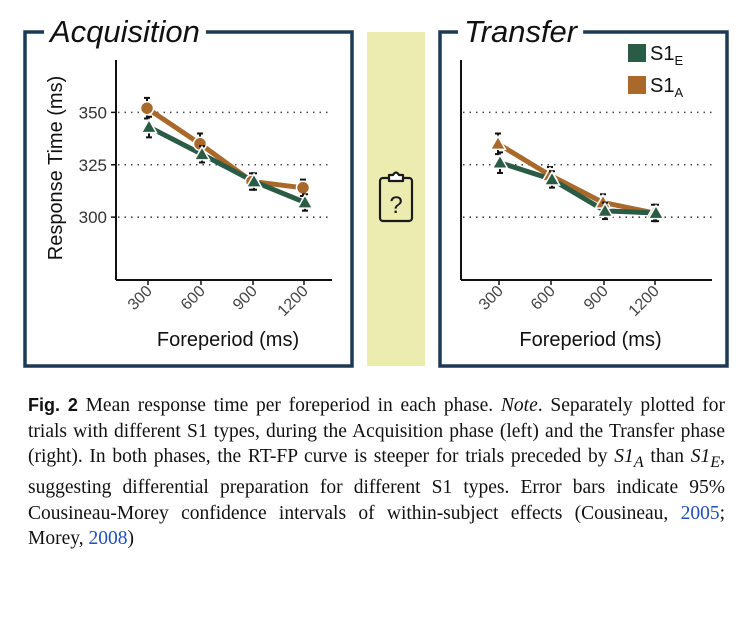 The width and height of the screenshot is (752, 628). Describe the element at coordinates (667, 456) in the screenshot. I see `caption-text-3: than` at that location.